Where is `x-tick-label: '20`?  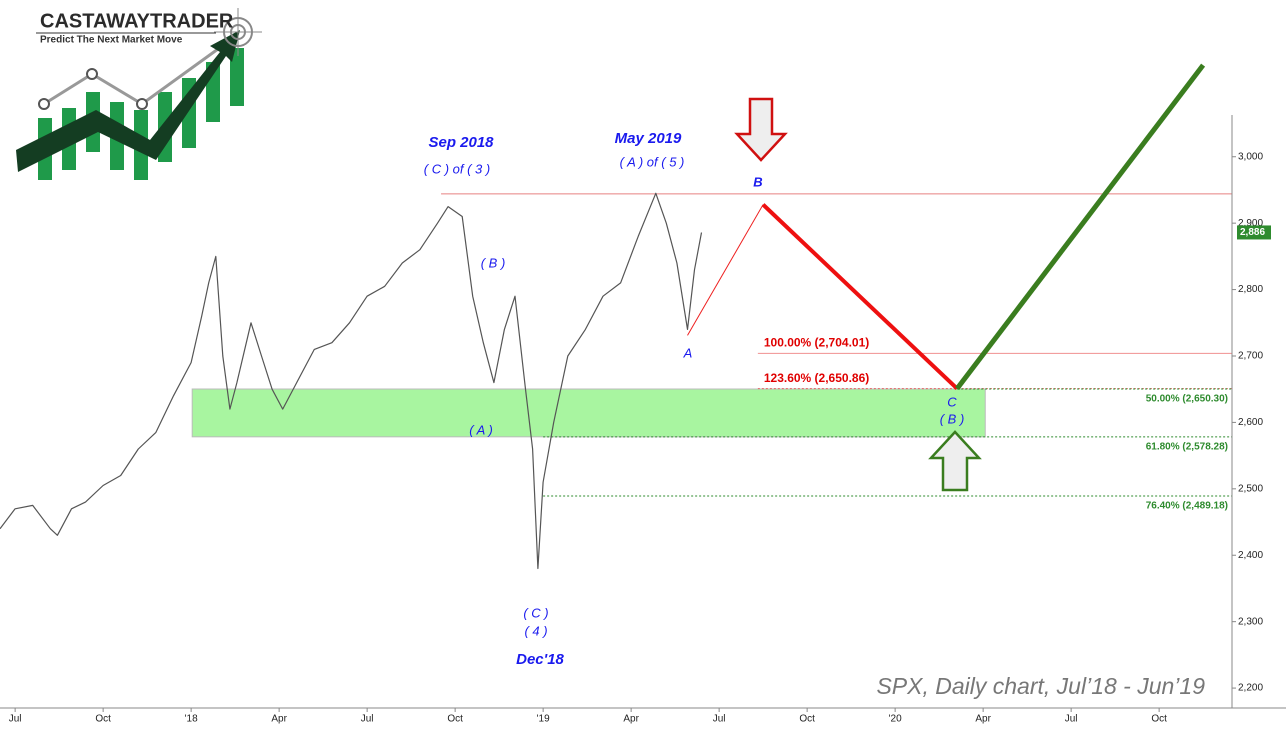
x-tick-label: '20 is located at coordinates (895, 719).